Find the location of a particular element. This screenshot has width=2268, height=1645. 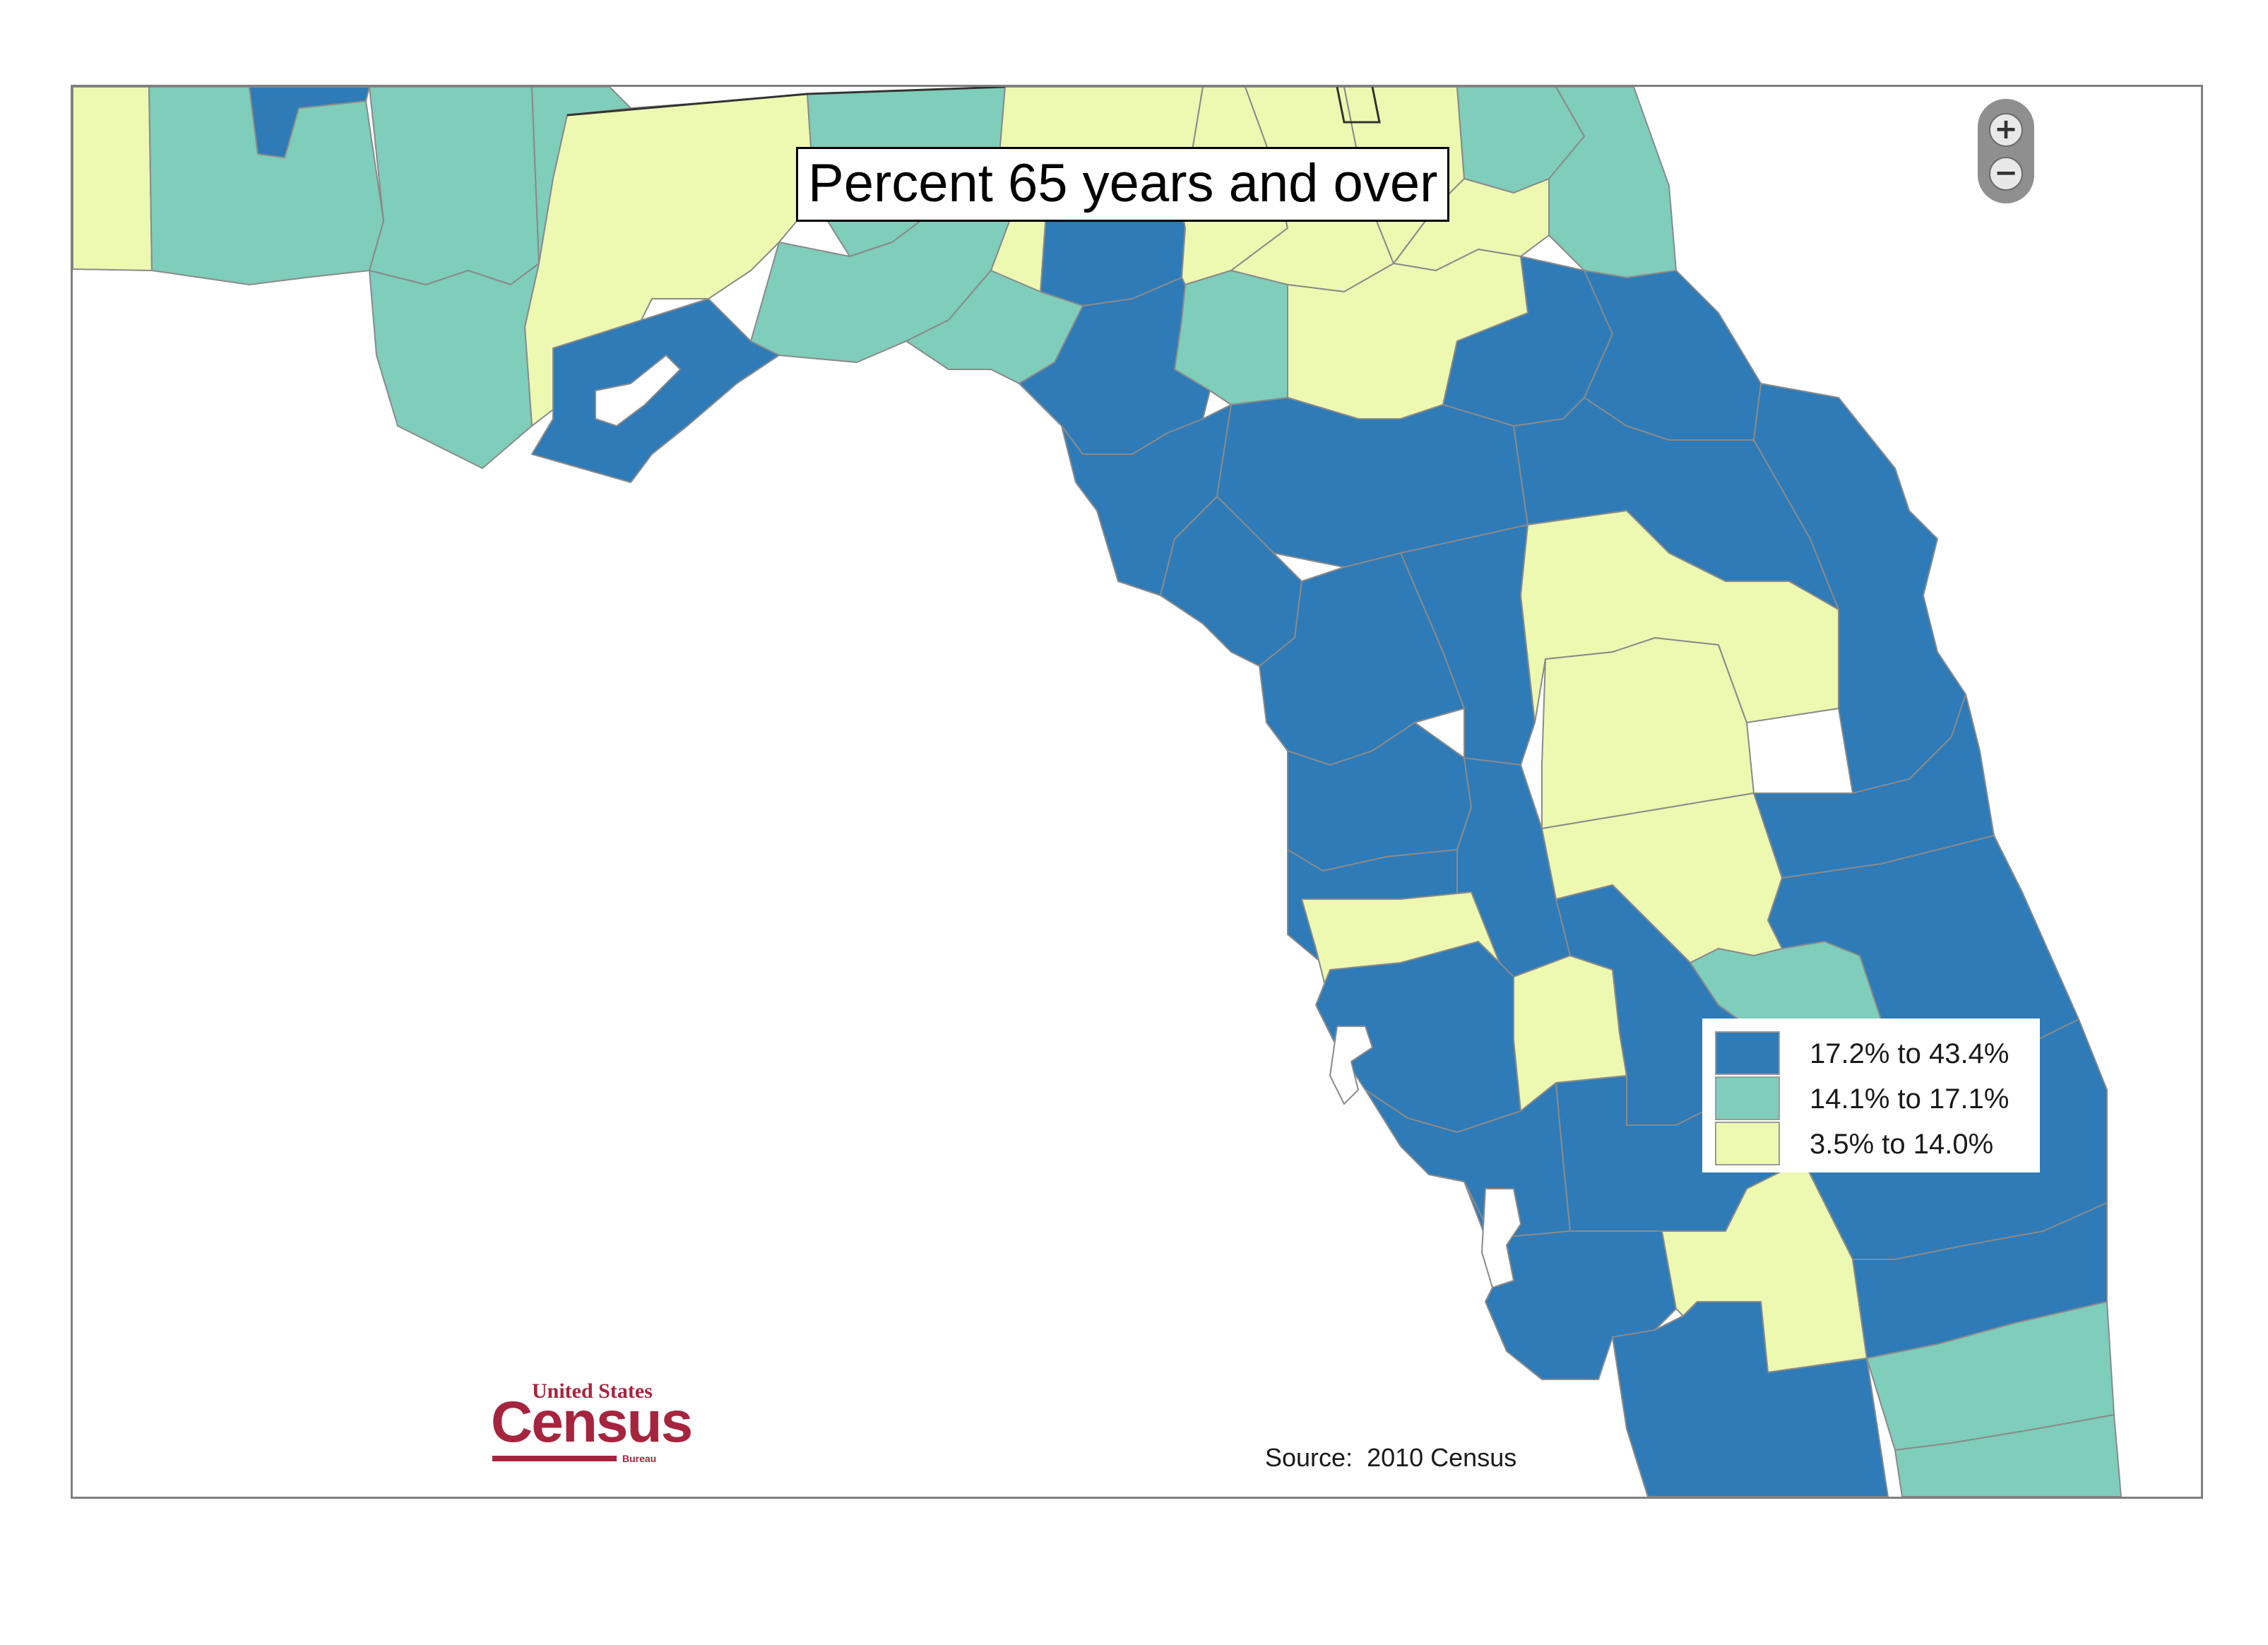

zoom-in-button: + is located at coordinates (2006, 130).